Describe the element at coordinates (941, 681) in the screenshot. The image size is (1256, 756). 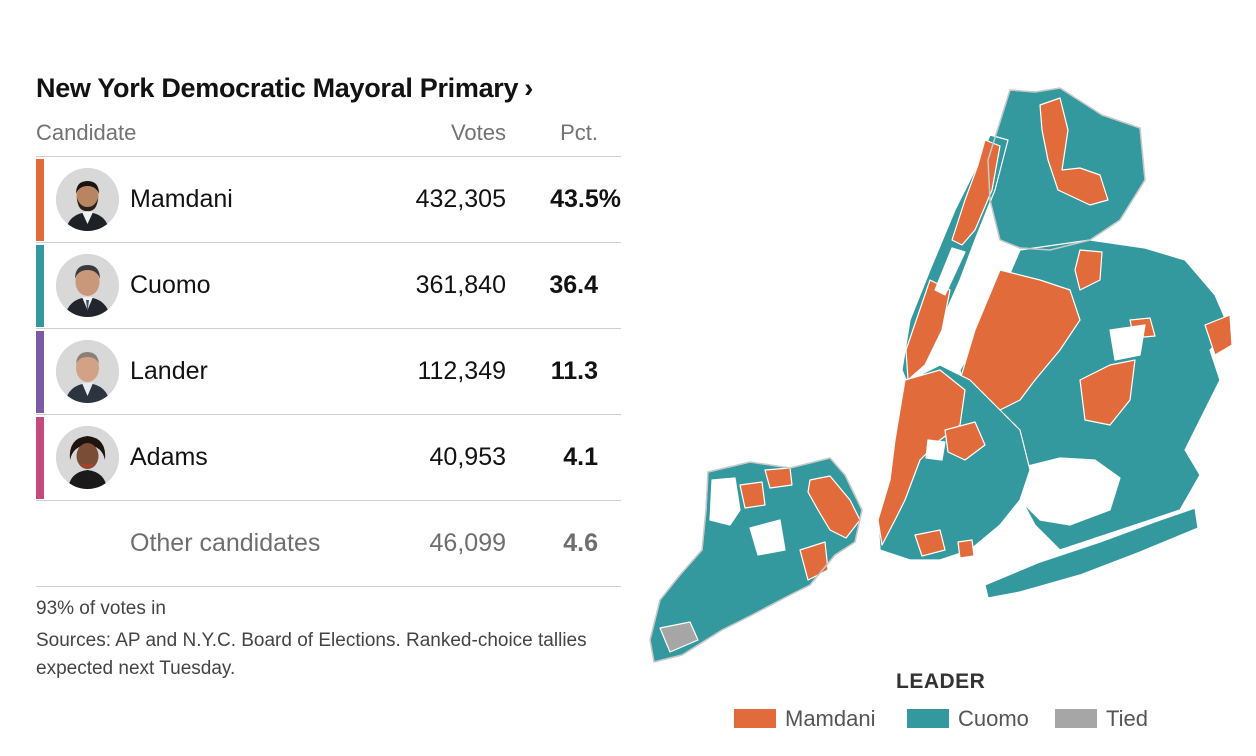
I see `legend-title: LEADER` at that location.